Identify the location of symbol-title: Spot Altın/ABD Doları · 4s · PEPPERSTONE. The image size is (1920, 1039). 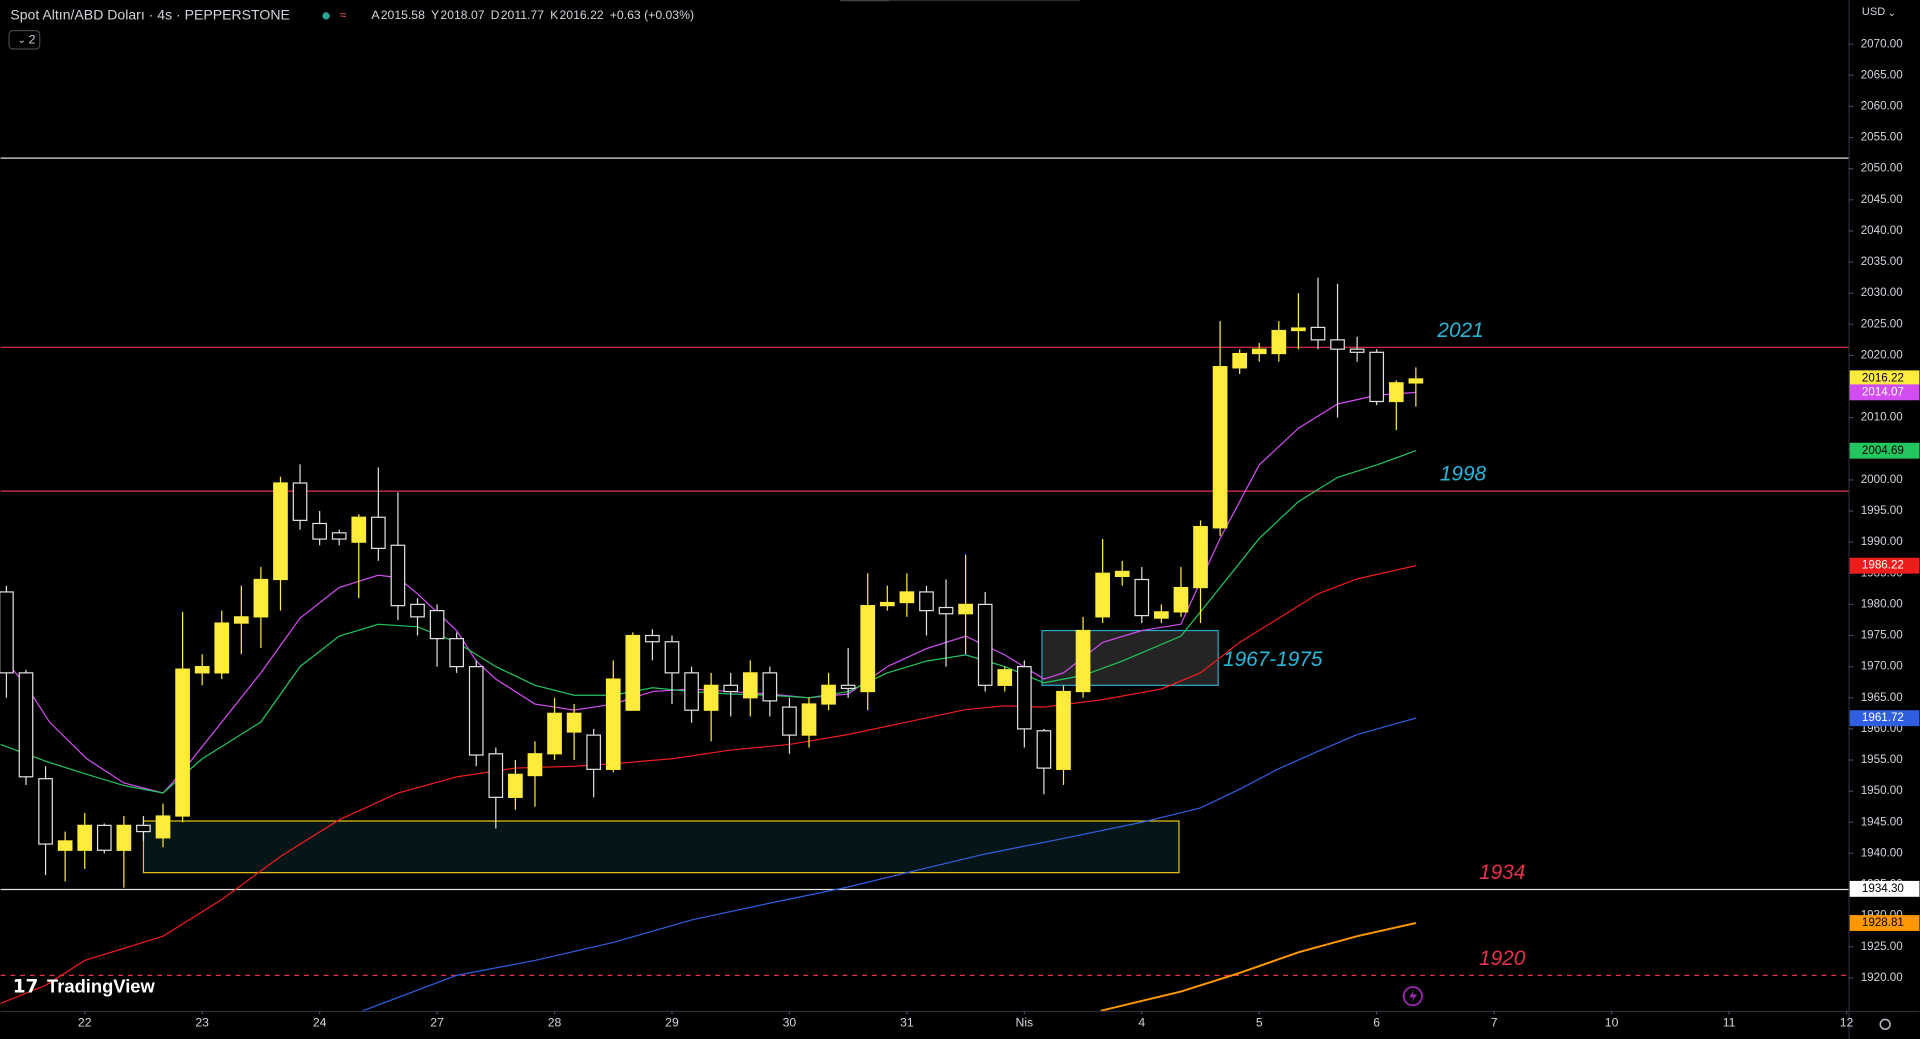
(150, 15).